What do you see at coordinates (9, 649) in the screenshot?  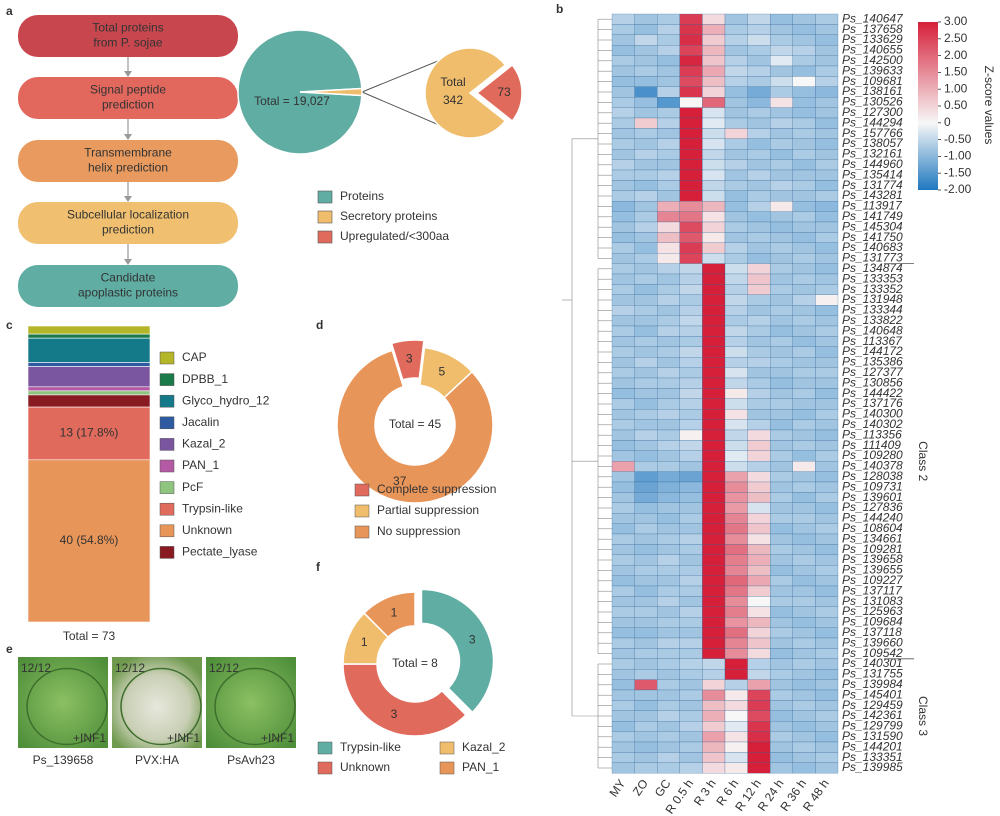 I see `panel-letter: e` at bounding box center [9, 649].